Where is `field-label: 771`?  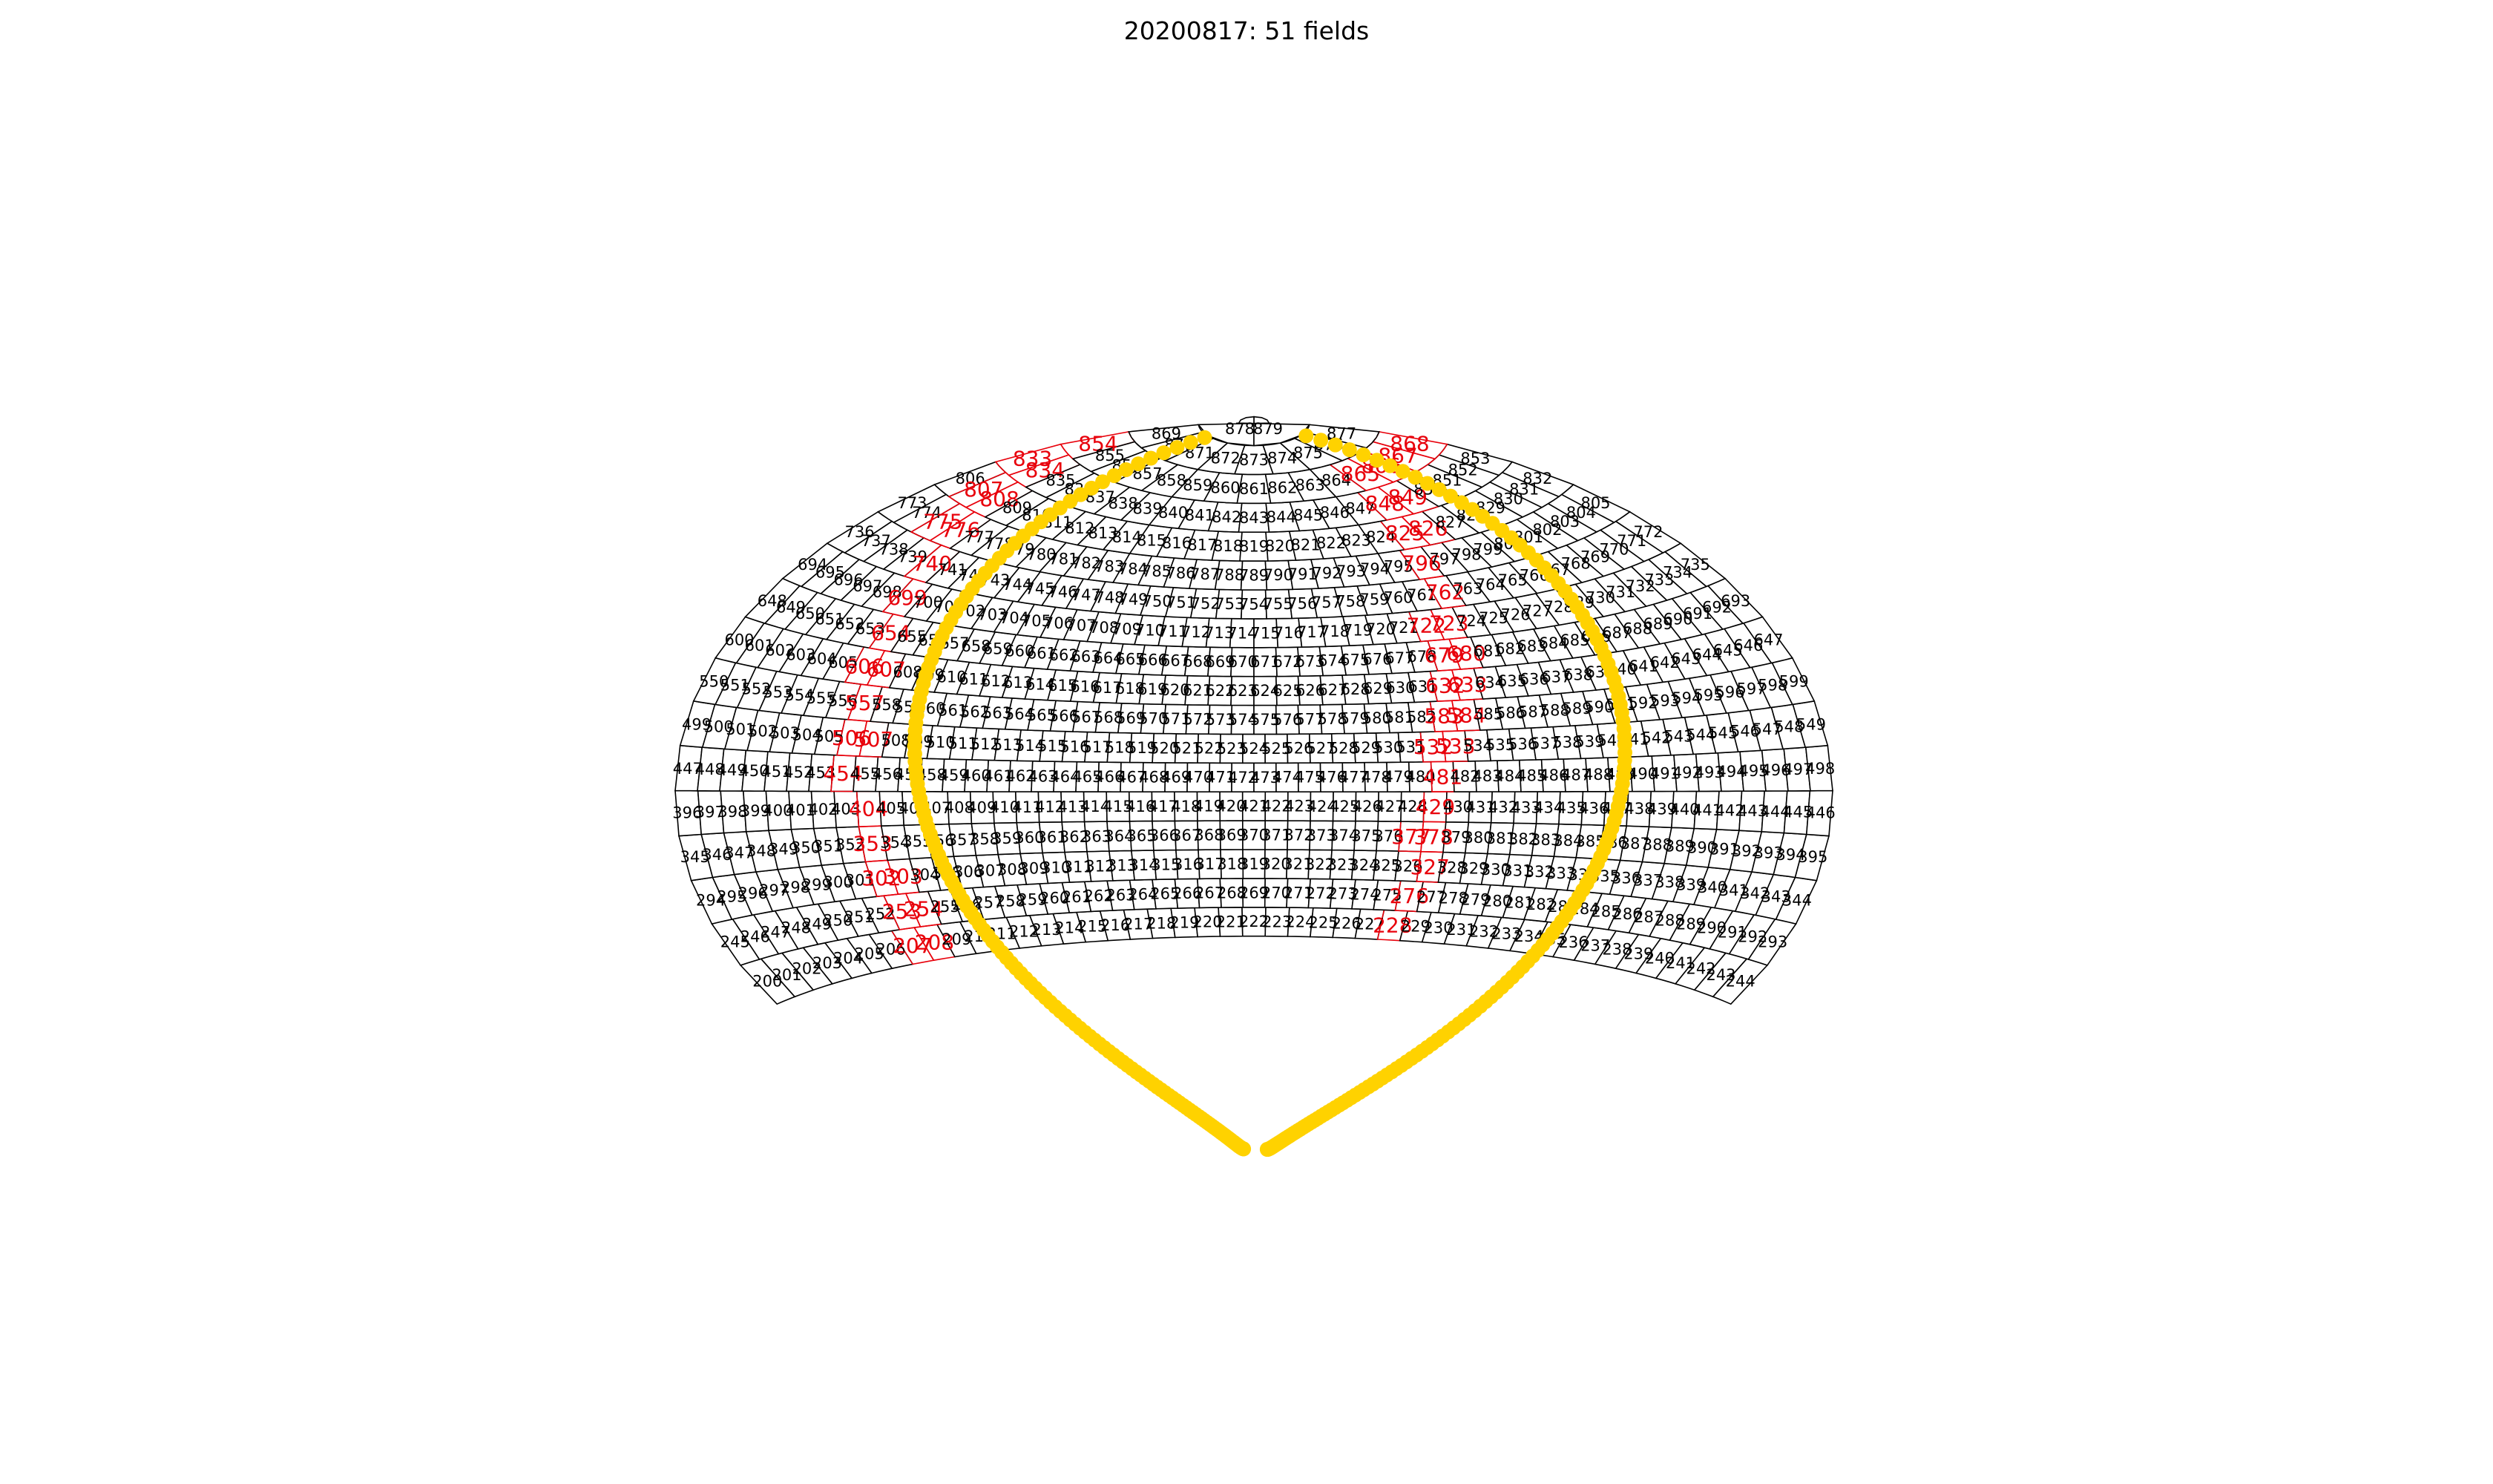
field-label: 771 is located at coordinates (1631, 541).